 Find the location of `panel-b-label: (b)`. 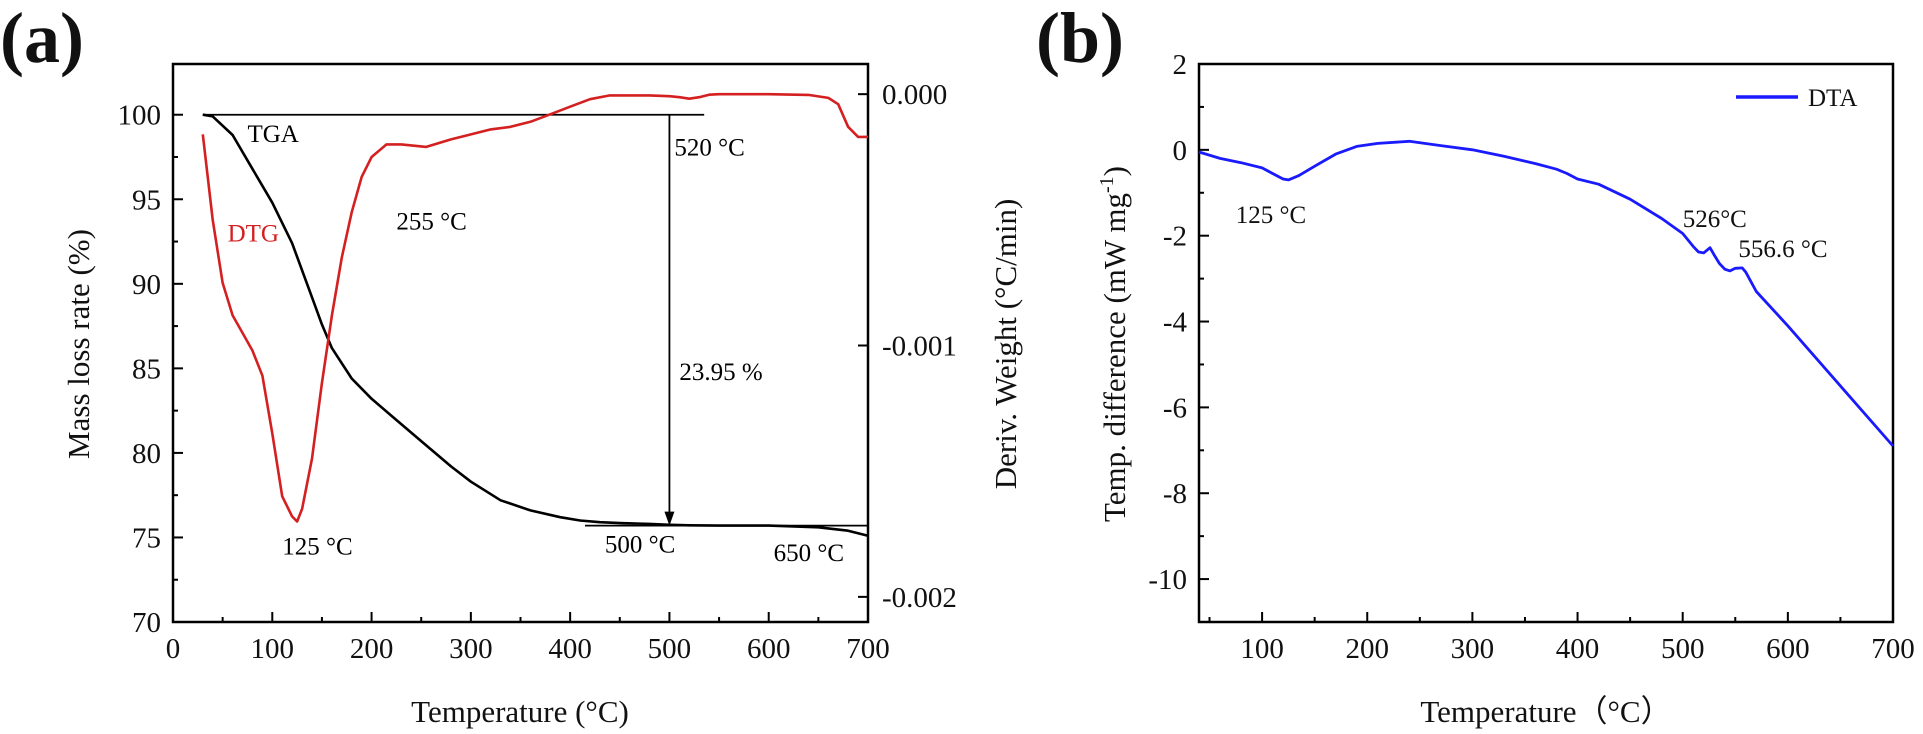

panel-b-label: (b) is located at coordinates (1080, 39).